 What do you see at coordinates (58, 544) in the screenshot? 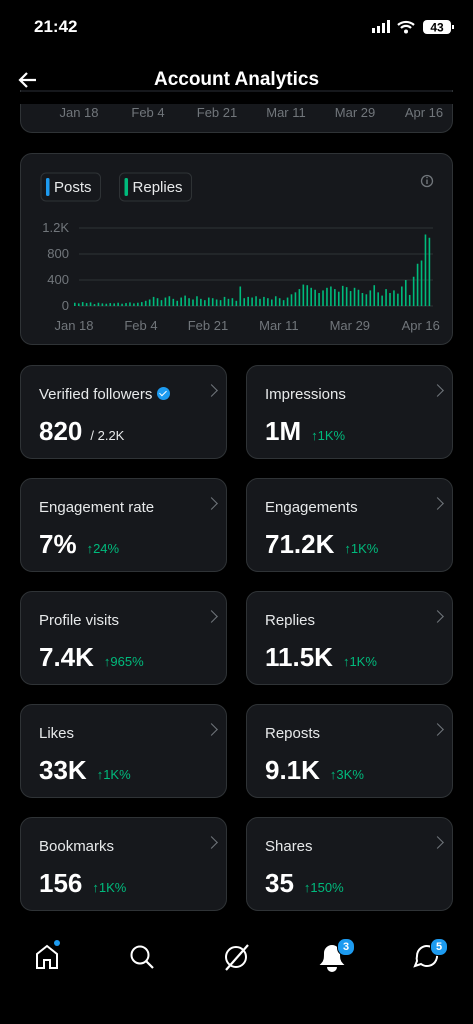
I see `metric-number: 7%` at bounding box center [58, 544].